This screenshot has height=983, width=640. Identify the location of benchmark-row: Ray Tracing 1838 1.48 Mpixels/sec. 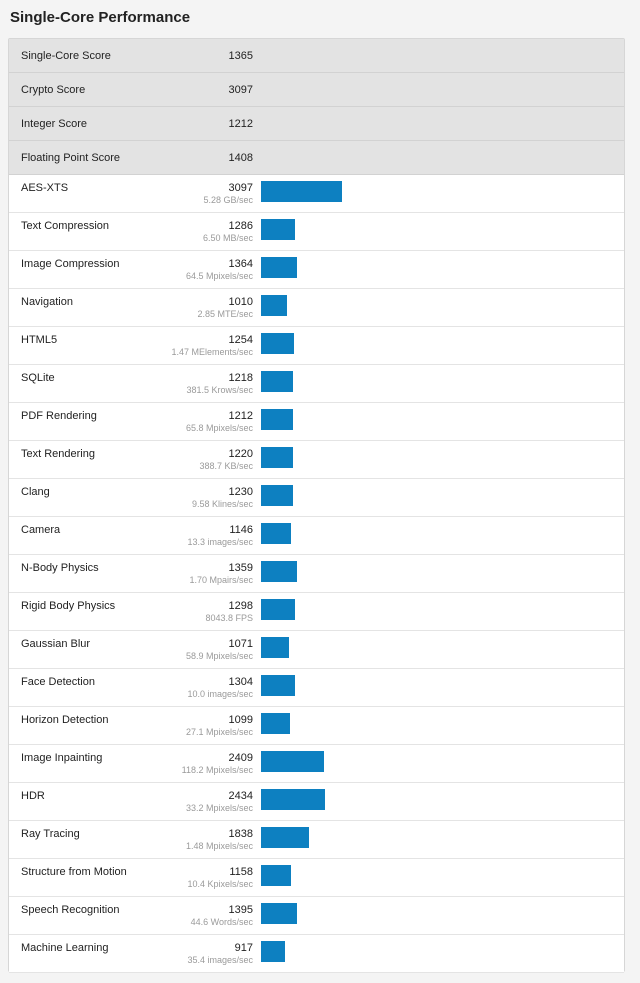
(316, 840).